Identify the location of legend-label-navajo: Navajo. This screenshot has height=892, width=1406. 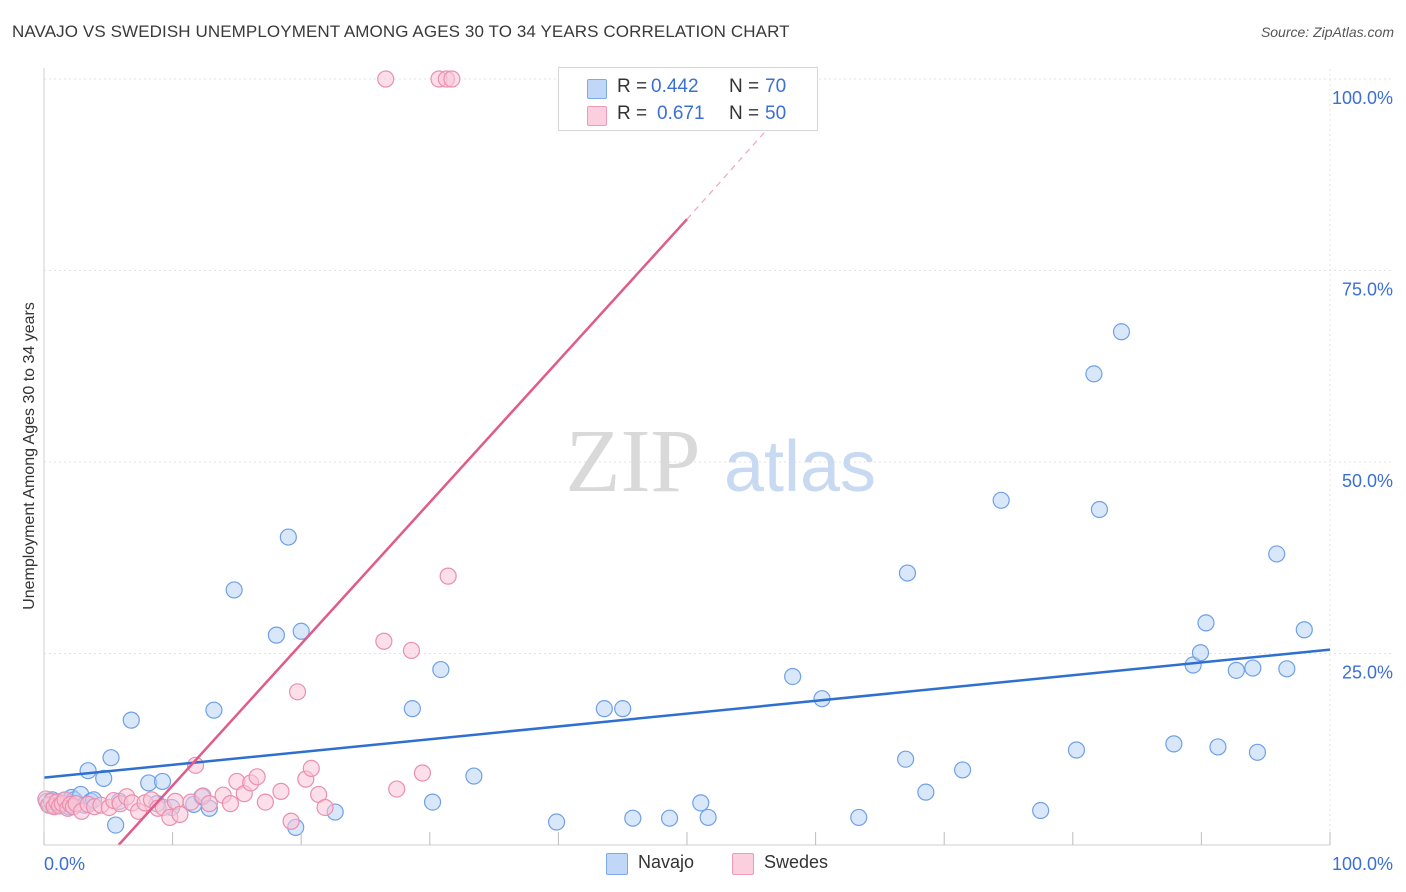
(666, 862).